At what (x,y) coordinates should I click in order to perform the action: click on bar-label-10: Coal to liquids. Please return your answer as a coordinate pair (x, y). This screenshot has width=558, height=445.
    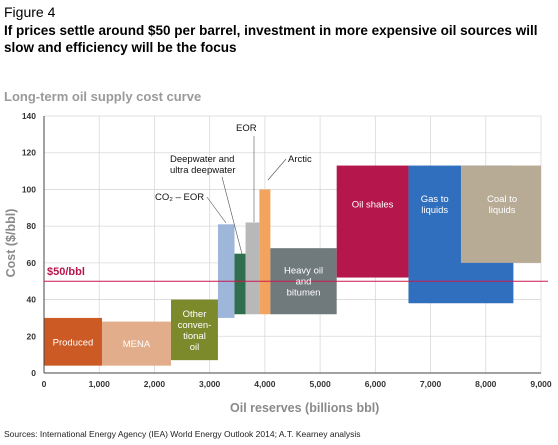
    Looking at the image, I should click on (502, 205).